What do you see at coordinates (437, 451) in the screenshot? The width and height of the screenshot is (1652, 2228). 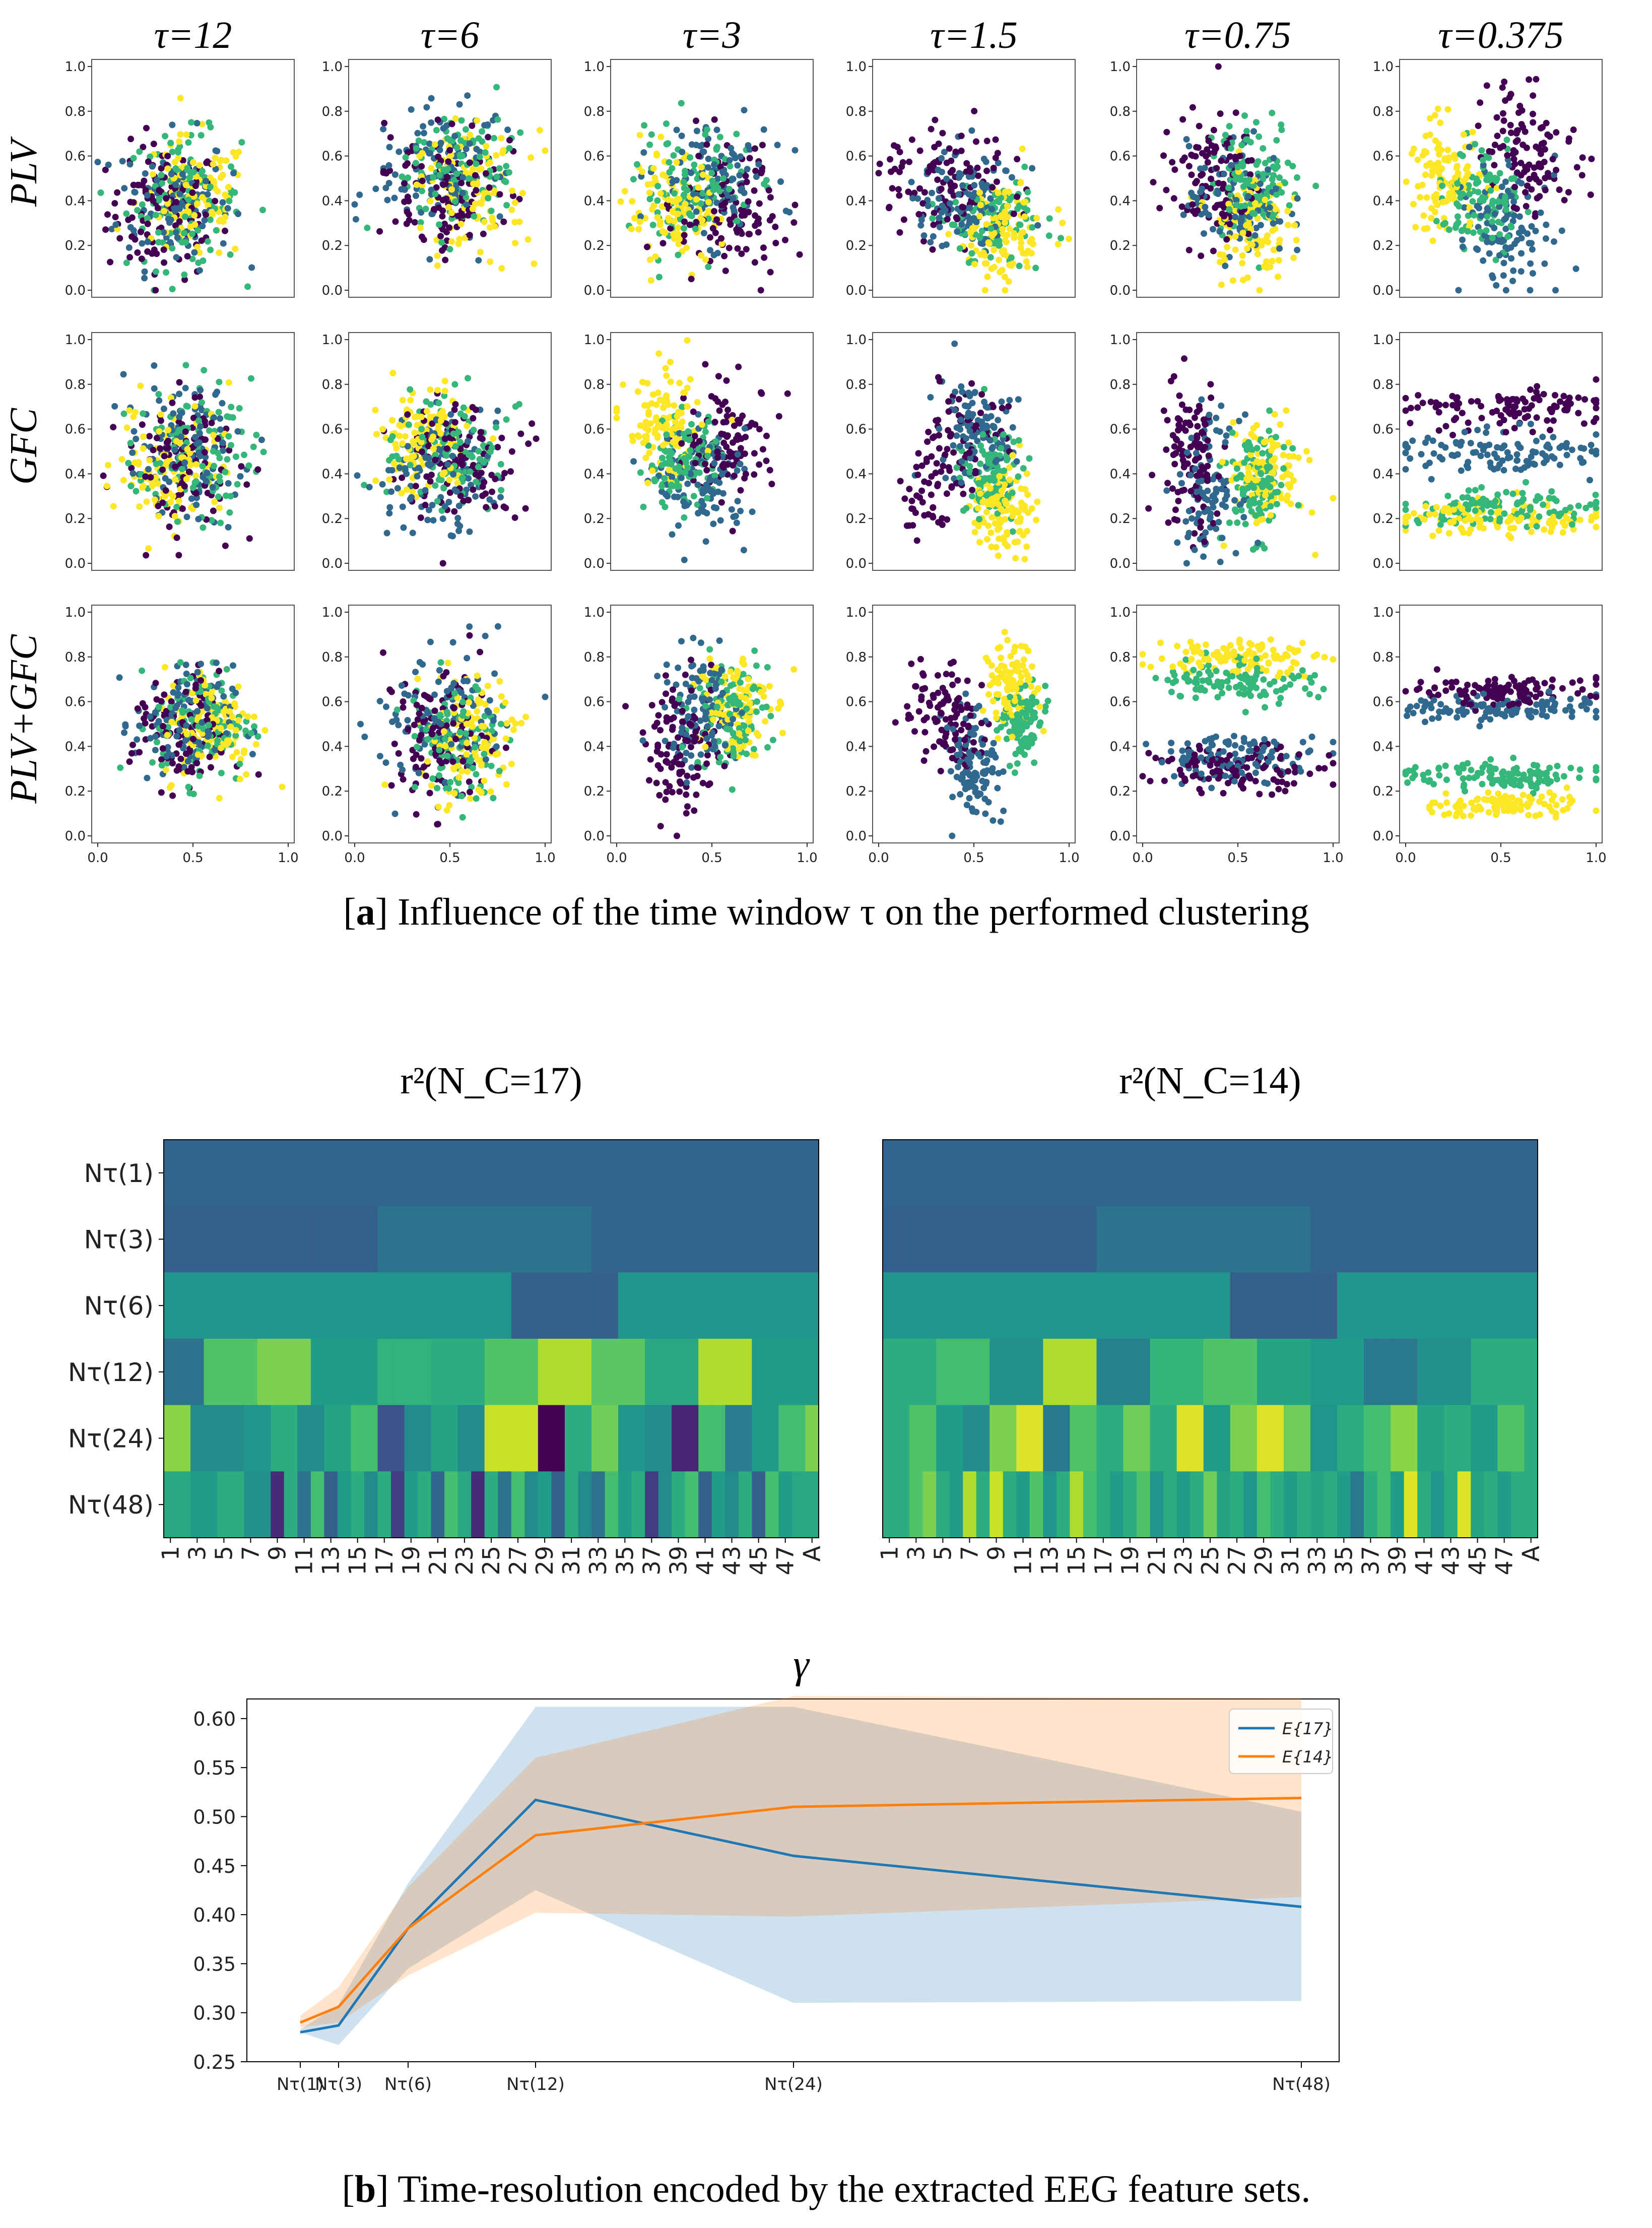 I see `scatter-panel: 0.00.20.40.60.81.0` at bounding box center [437, 451].